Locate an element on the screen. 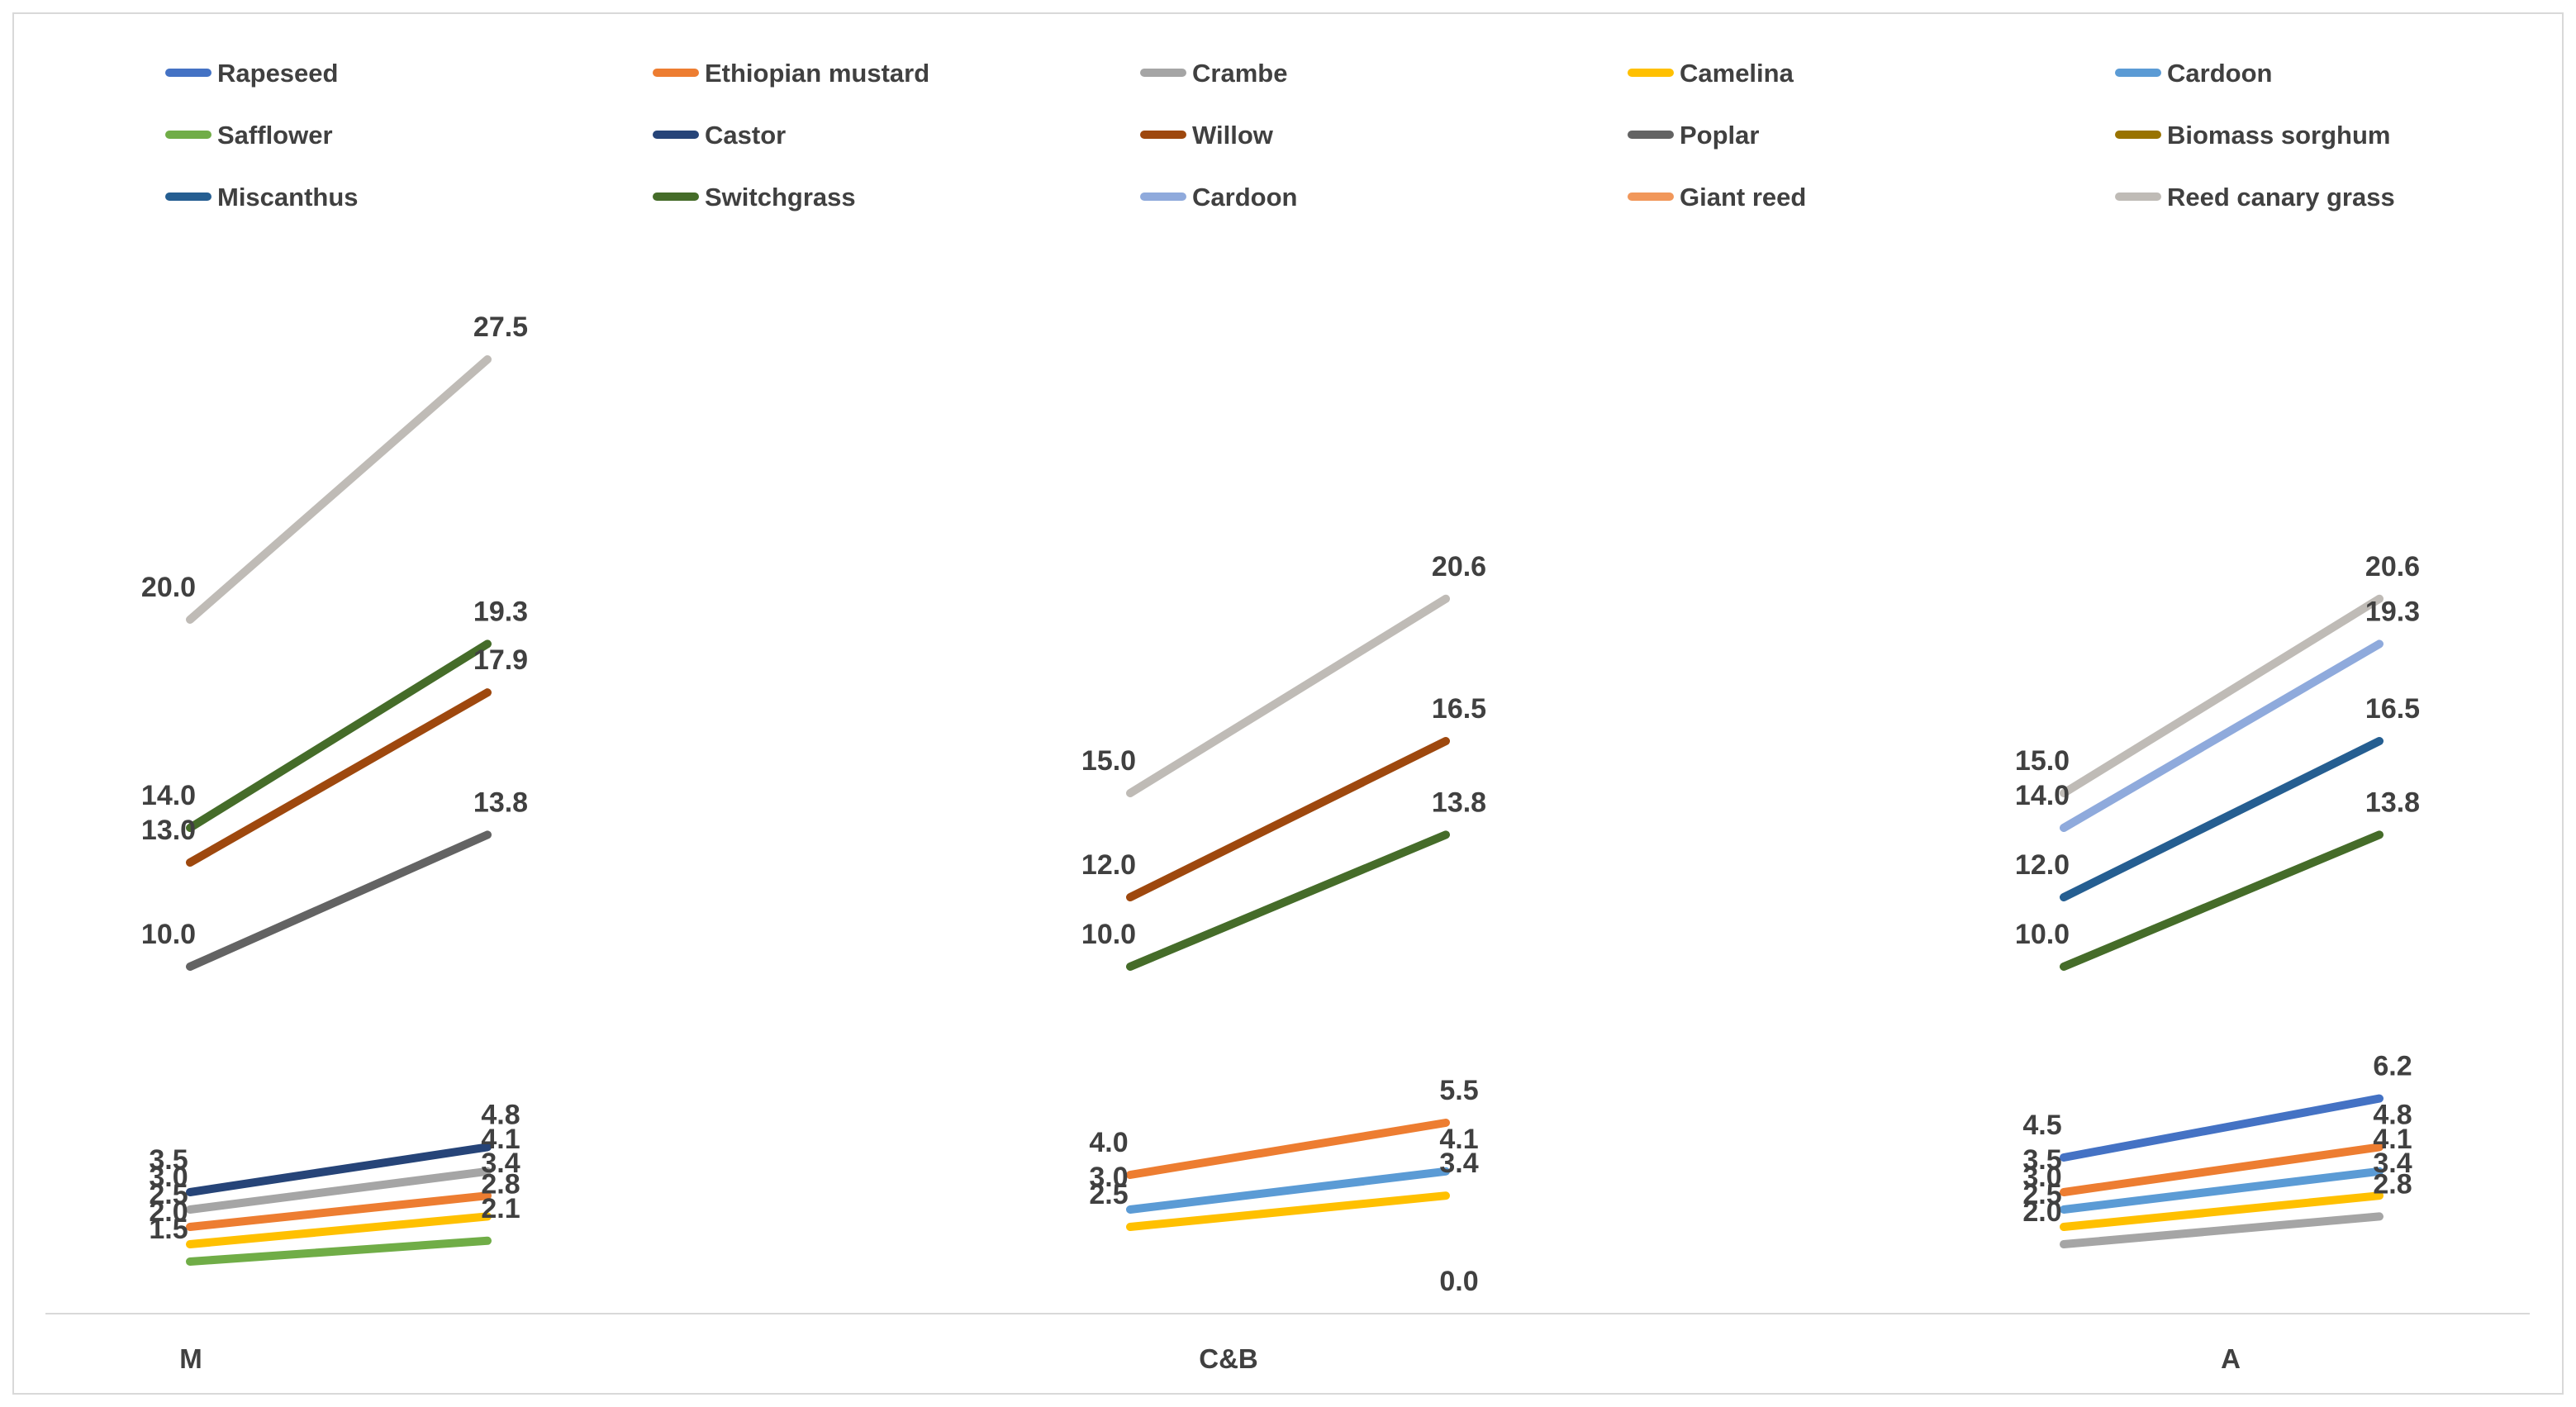 The width and height of the screenshot is (2576, 1407). legend-item-biomass-sorghum-9: Biomass sorghum is located at coordinates (2252, 135).